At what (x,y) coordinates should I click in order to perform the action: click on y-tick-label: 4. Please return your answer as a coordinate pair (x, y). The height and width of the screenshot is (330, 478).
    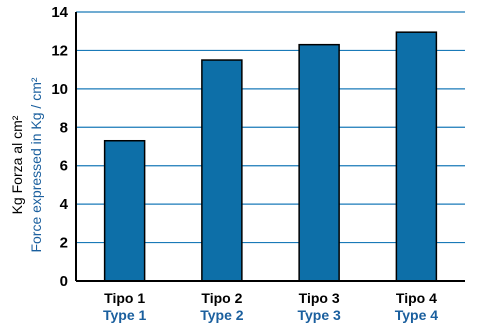
    Looking at the image, I should click on (64, 204).